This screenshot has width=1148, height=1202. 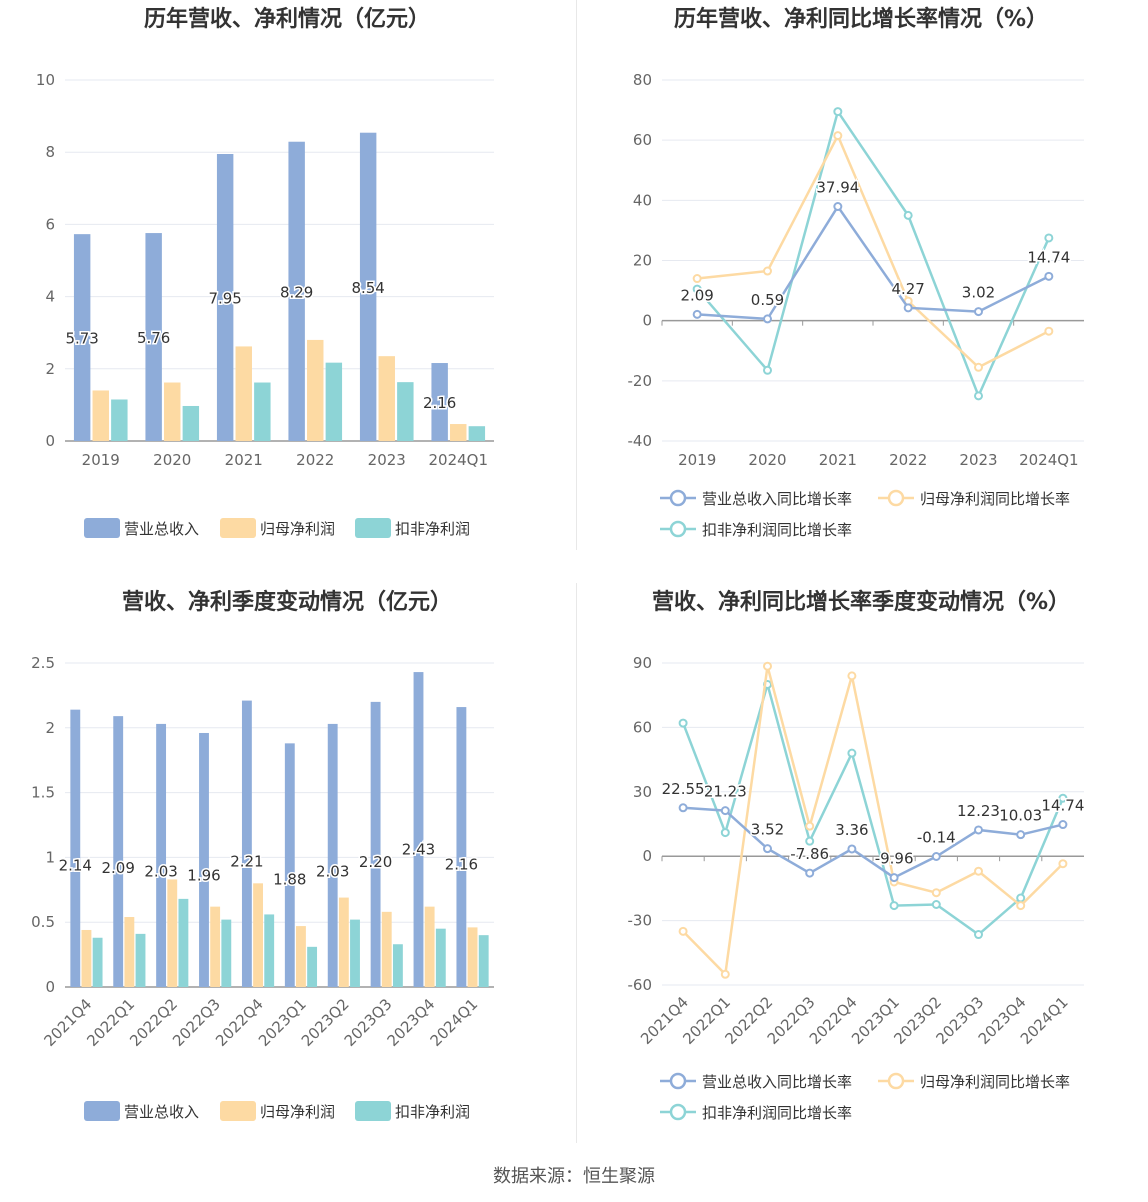 What do you see at coordinates (81, 339) in the screenshot?
I see `data-label: 5.73` at bounding box center [81, 339].